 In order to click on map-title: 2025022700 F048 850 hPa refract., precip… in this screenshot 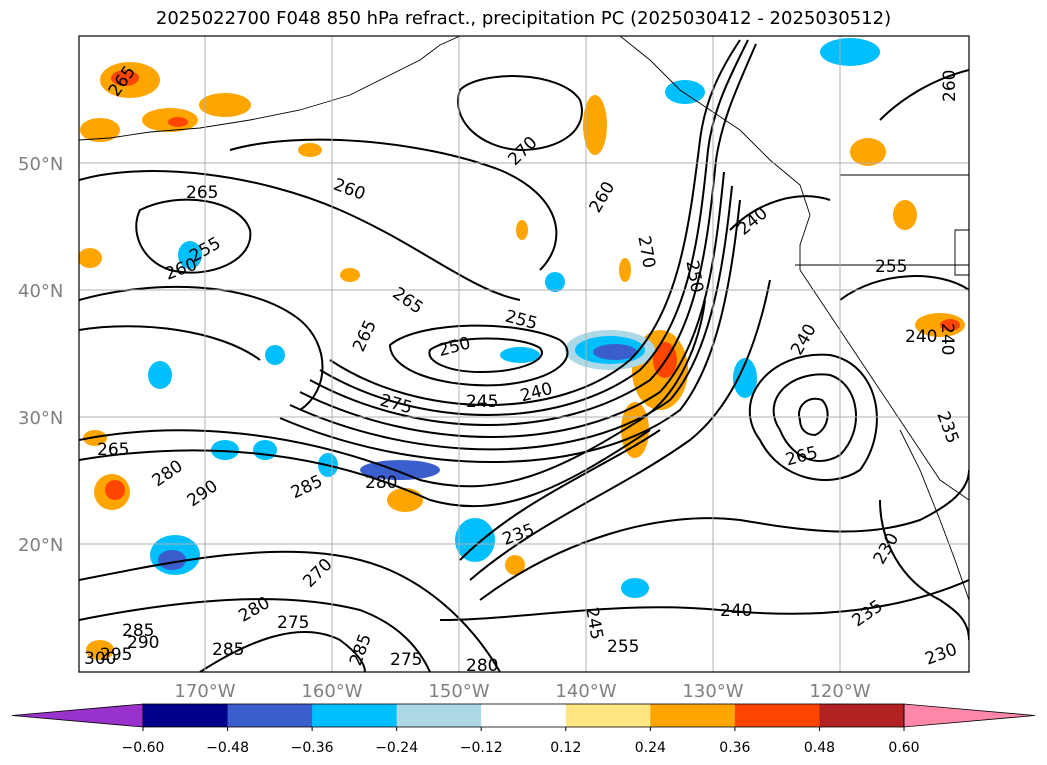, I will do `click(523, 18)`.